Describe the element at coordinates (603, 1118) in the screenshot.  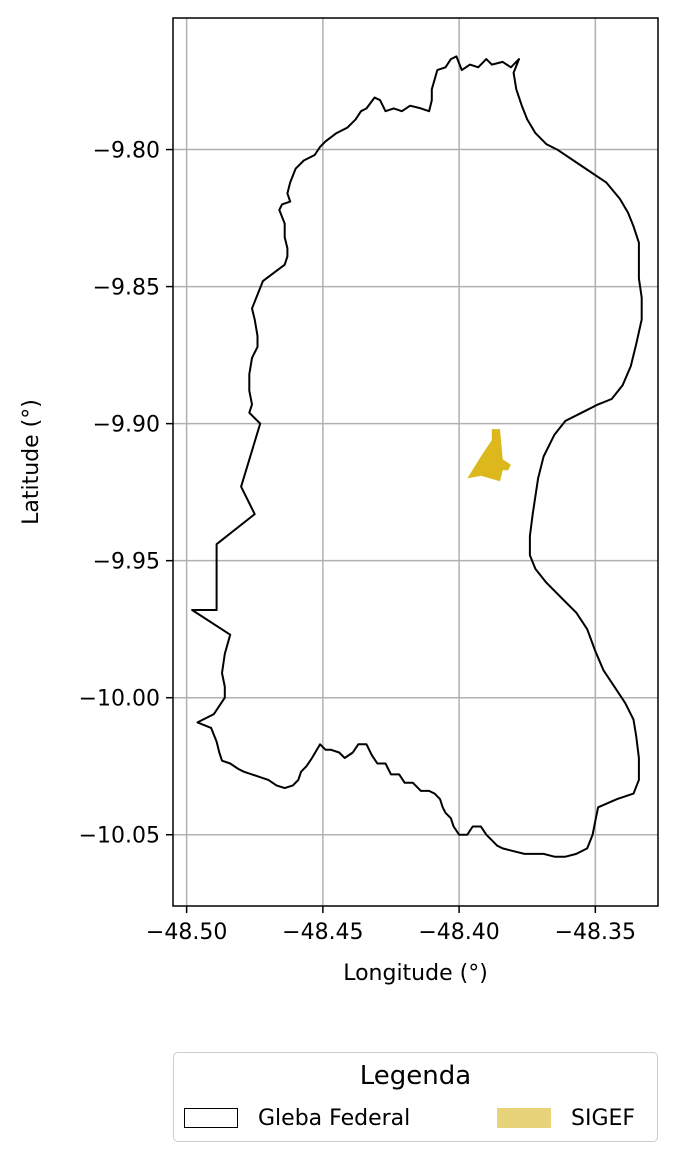
I see `legend-label-sigef: SIGEF` at that location.